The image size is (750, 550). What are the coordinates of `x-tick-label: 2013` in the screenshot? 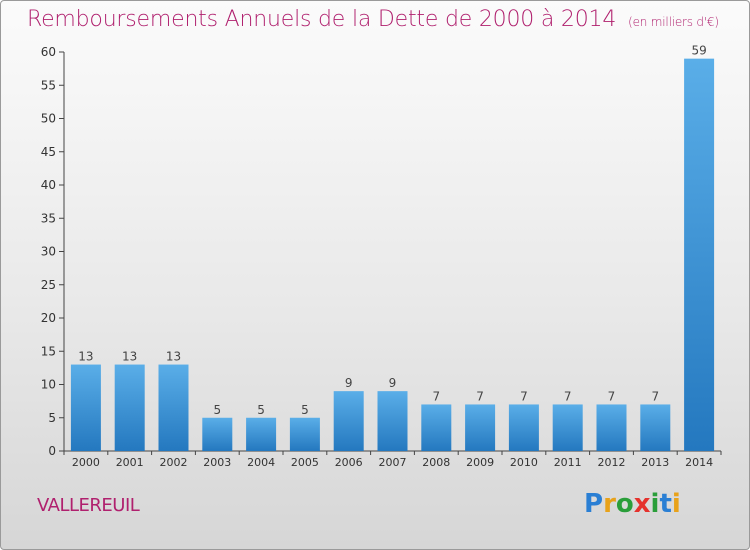 It's located at (655, 462).